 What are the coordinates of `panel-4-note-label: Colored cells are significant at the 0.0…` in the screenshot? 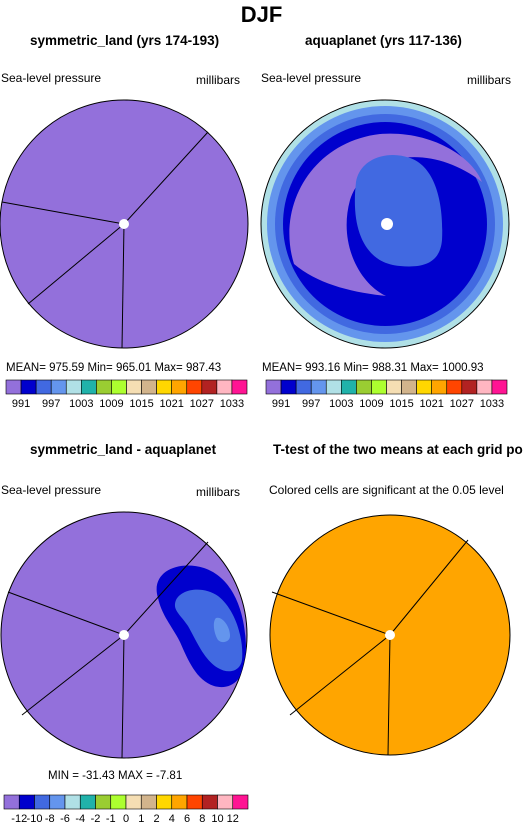 It's located at (386, 490).